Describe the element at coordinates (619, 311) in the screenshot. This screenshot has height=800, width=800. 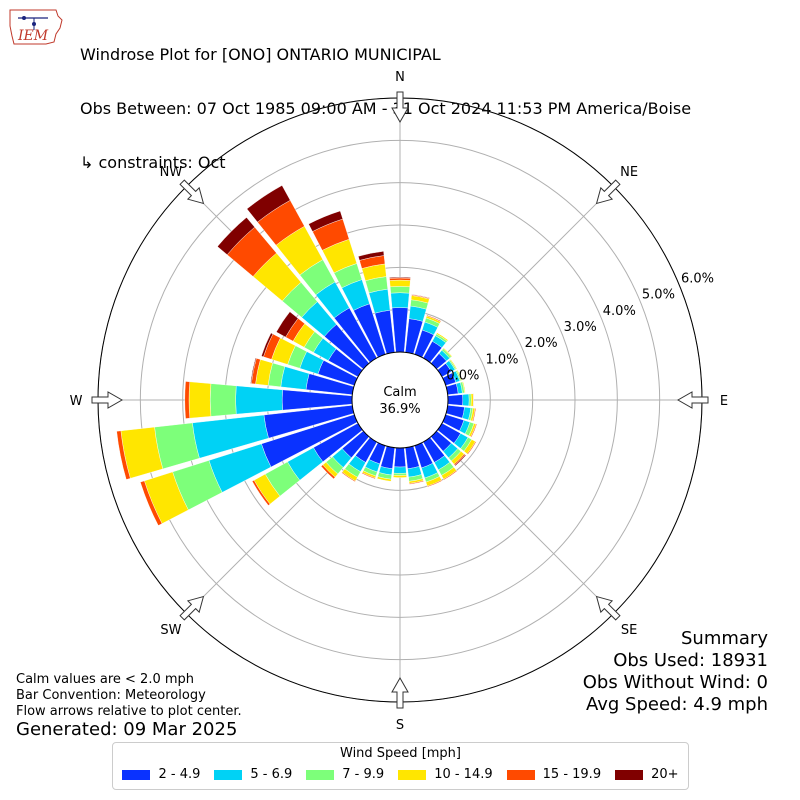
I see `radial-tick-label: 4.0%` at that location.